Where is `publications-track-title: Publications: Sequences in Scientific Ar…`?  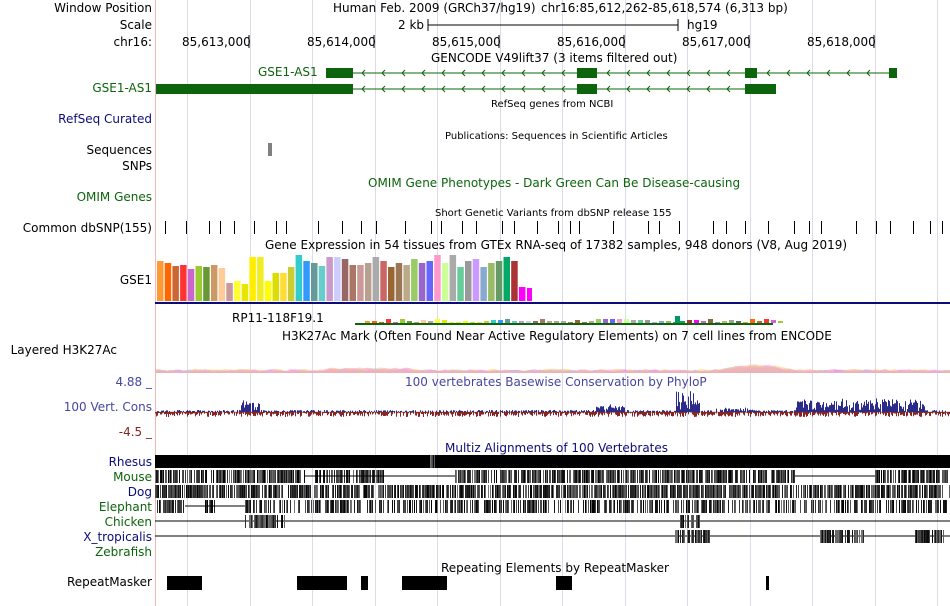 publications-track-title: Publications: Sequences in Scientific Ar… is located at coordinates (556, 136).